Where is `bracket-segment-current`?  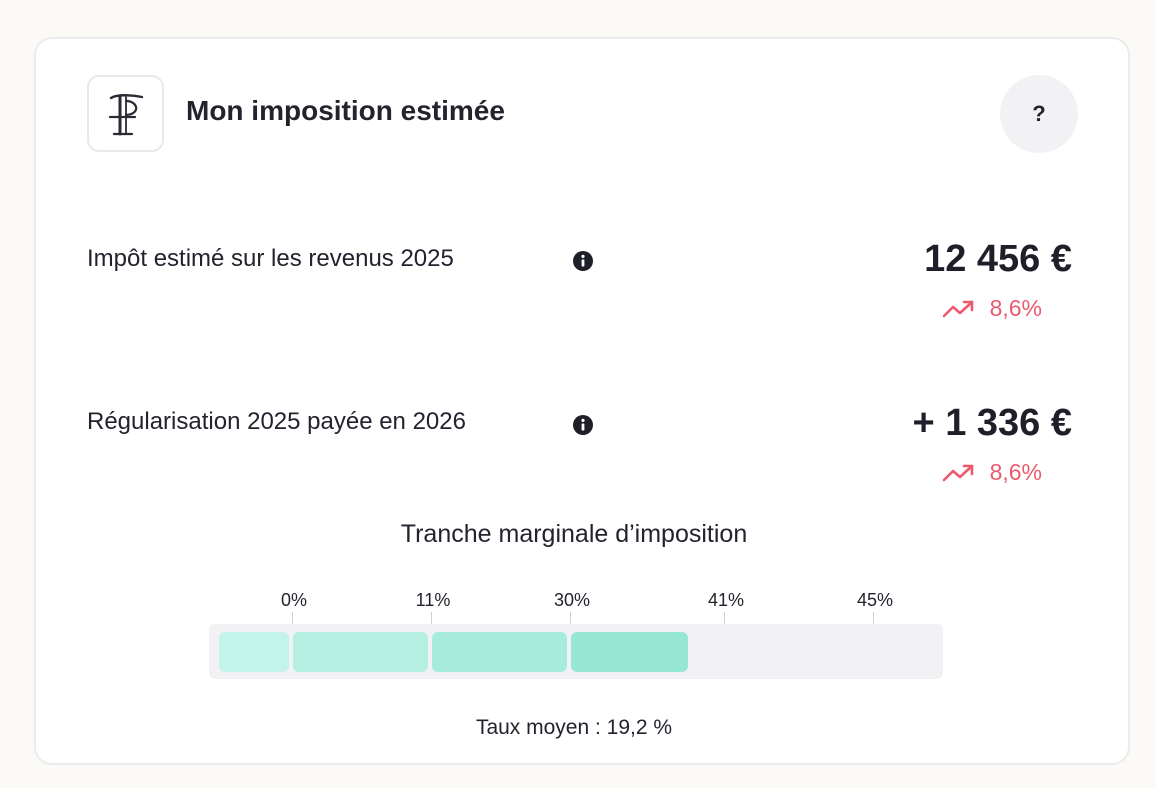
bracket-segment-current is located at coordinates (629, 652).